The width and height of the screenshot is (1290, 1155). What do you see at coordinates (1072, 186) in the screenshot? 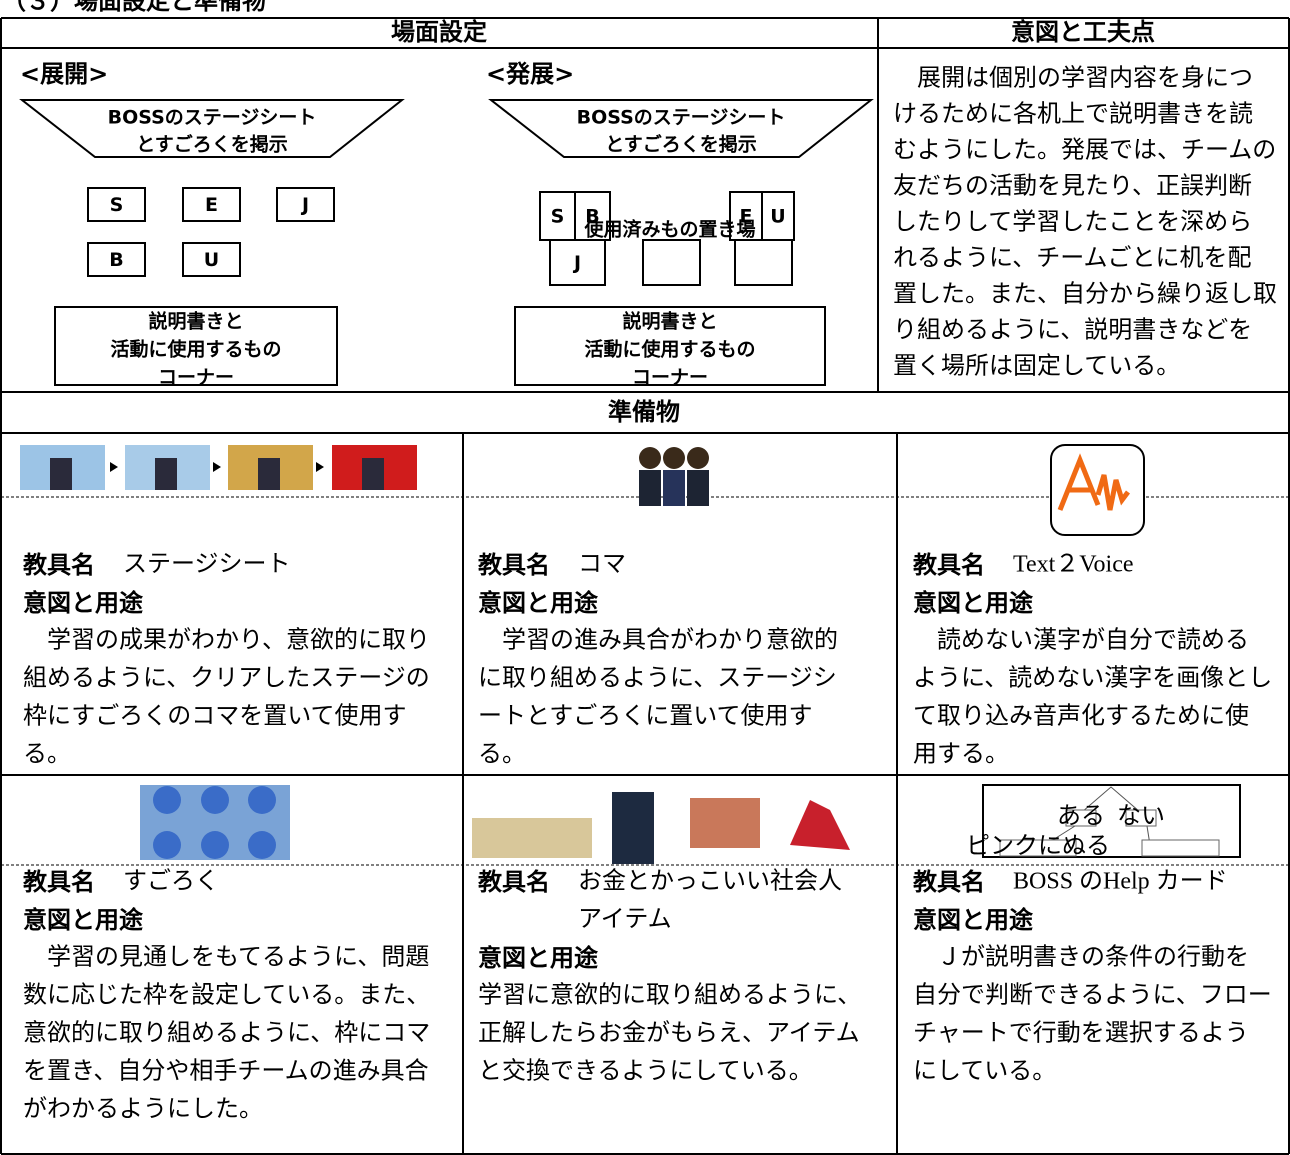
I see `intent-line: 友だちの活動を見たり、正誤判断` at bounding box center [1072, 186].